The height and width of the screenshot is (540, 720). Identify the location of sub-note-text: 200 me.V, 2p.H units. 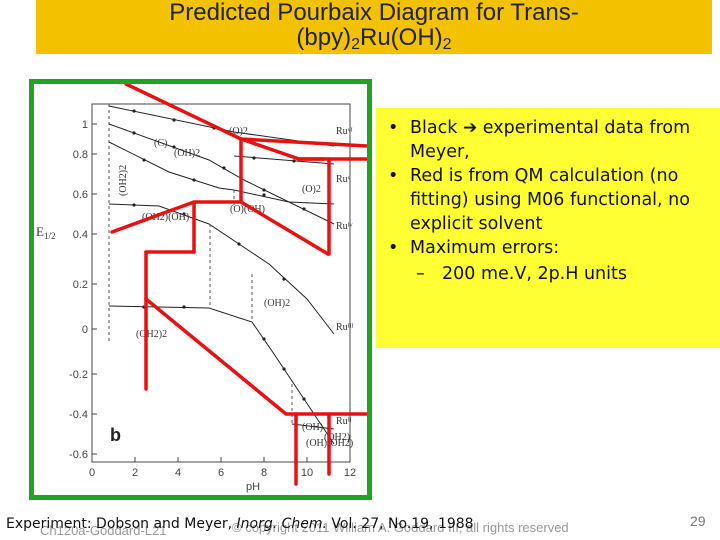
(534, 274).